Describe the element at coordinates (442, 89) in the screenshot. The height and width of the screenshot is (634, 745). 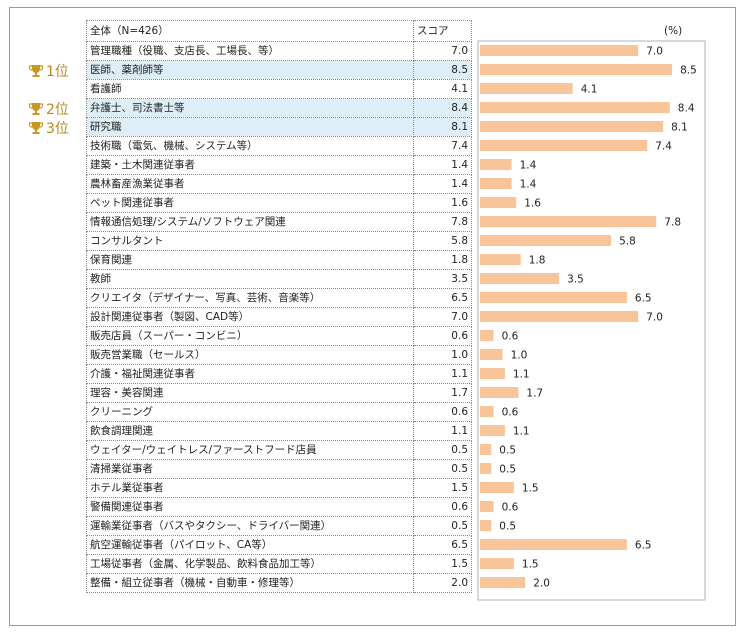
I see `score-cell: 4.1` at that location.